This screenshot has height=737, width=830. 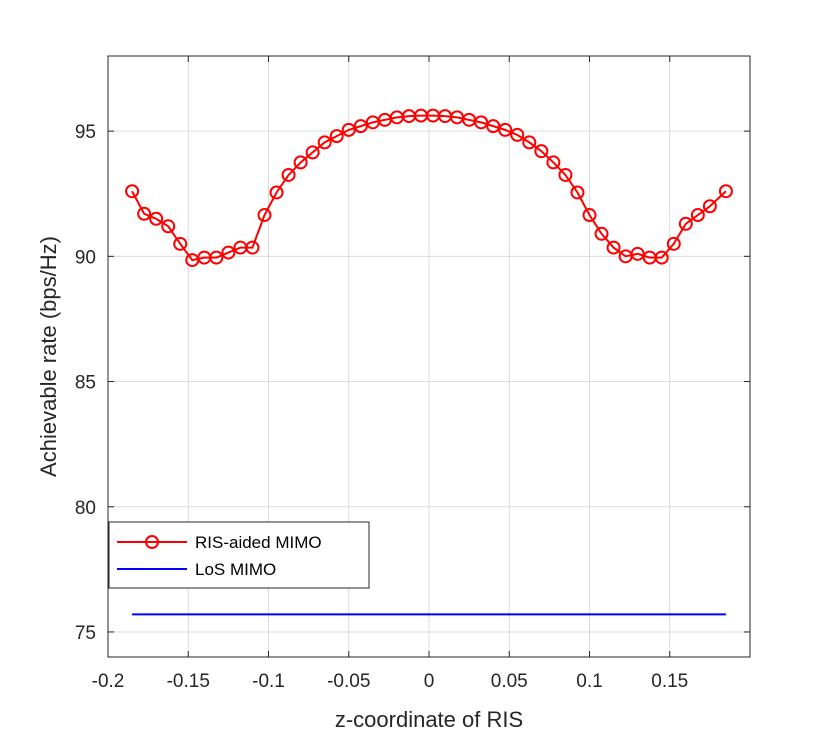 I want to click on y-axis-label: Achievable rate (bps/Hz), so click(x=48, y=356).